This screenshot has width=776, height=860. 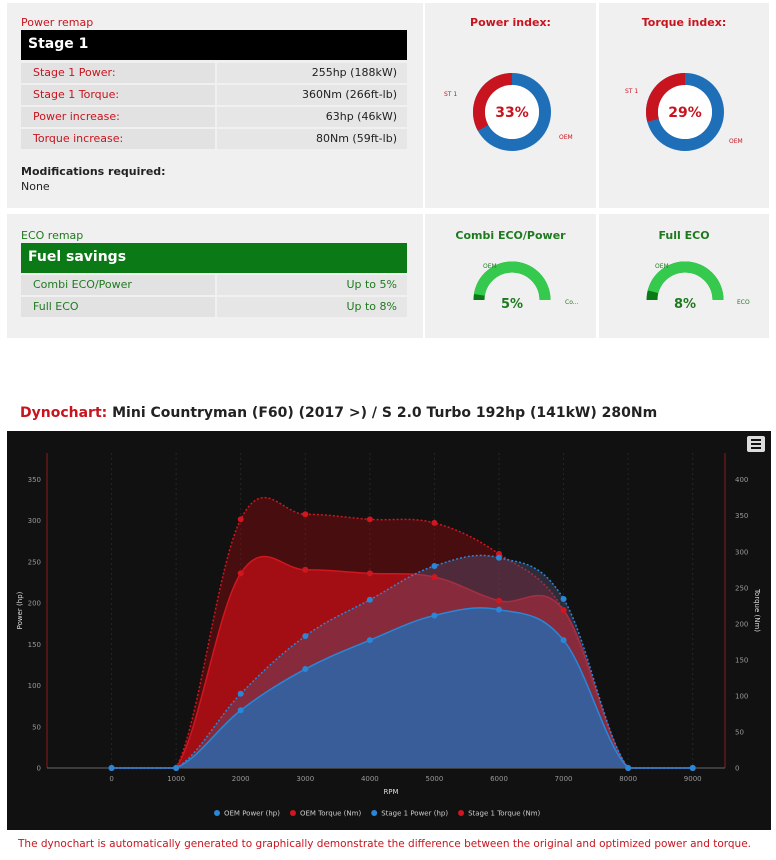 What do you see at coordinates (176, 779) in the screenshot?
I see `x-tick-label: 1000` at bounding box center [176, 779].